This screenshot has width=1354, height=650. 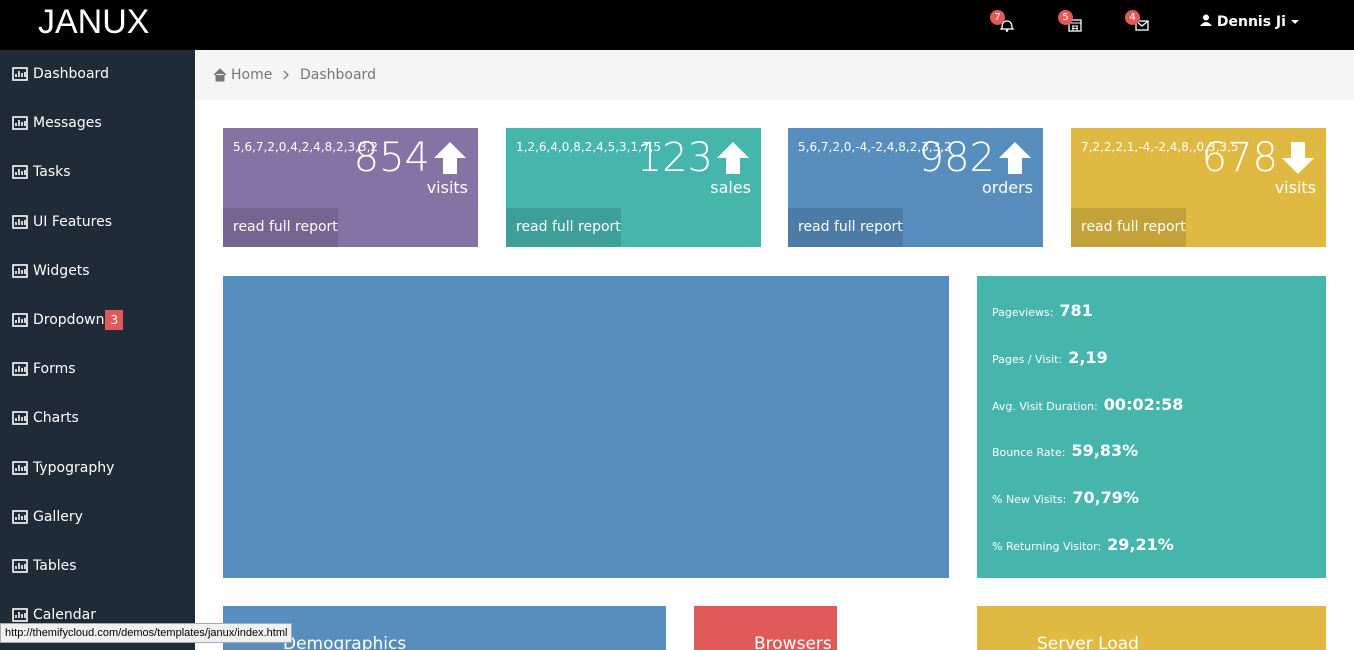 I want to click on breadcrumb-item: Home, so click(x=252, y=75).